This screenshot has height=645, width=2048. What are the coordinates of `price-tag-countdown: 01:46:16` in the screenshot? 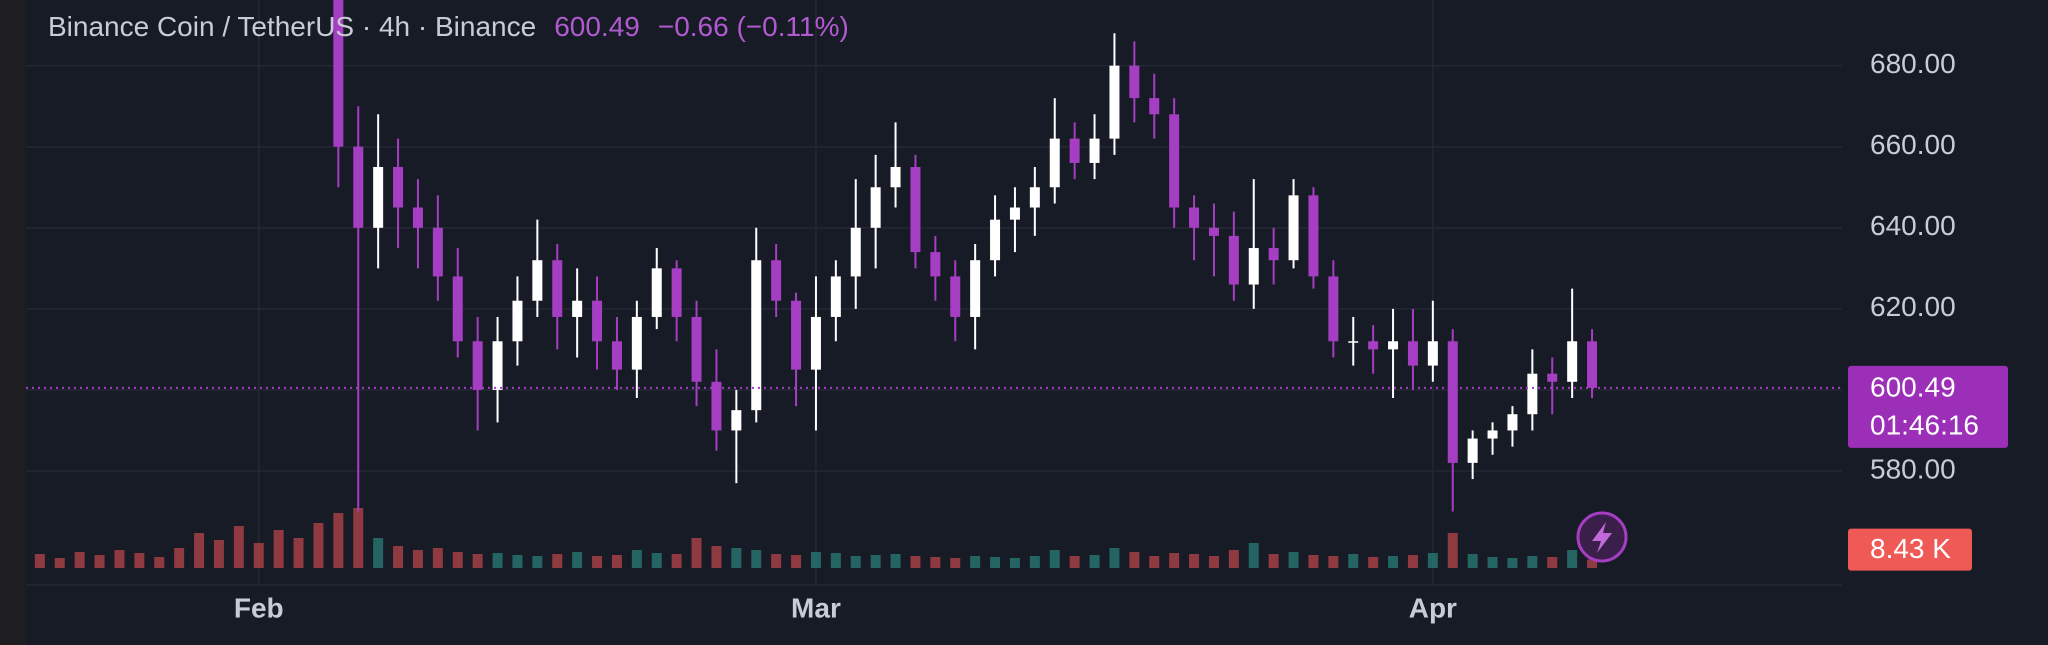 It's located at (1924, 424).